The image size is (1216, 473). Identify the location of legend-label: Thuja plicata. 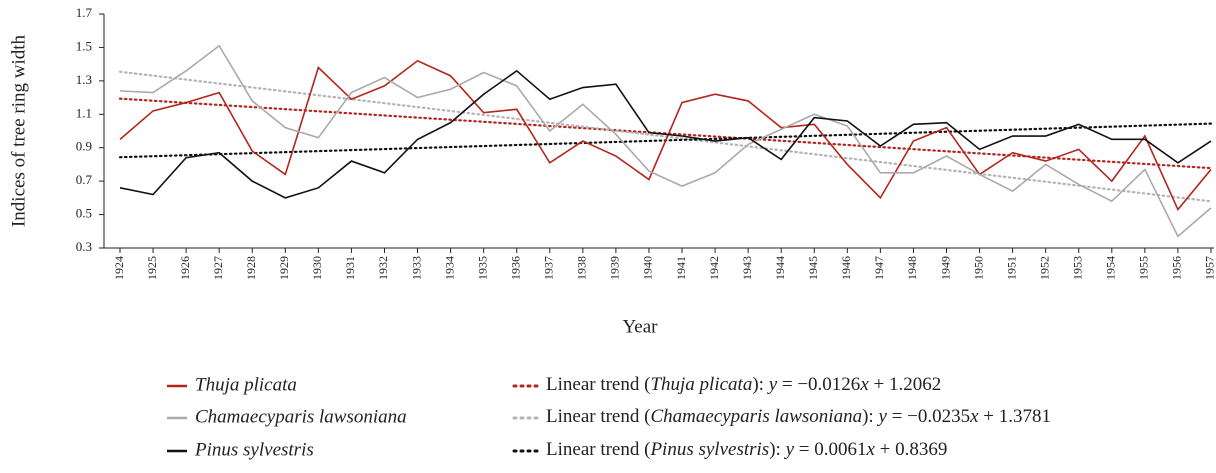
(246, 384).